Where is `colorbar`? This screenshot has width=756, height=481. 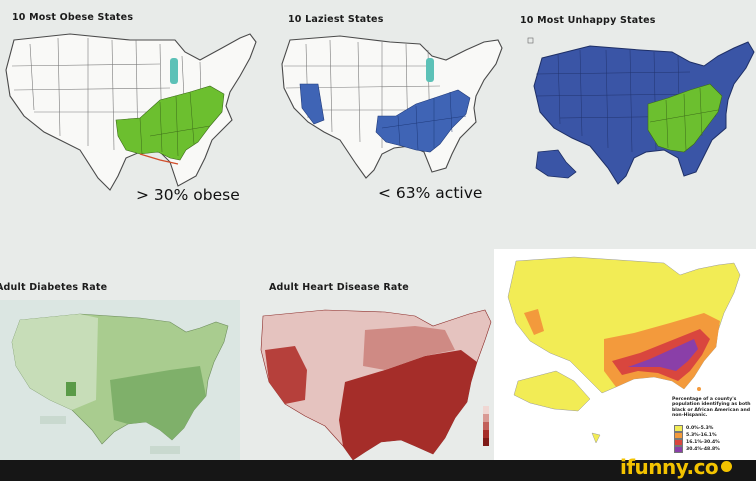 colorbar is located at coordinates (486, 426).